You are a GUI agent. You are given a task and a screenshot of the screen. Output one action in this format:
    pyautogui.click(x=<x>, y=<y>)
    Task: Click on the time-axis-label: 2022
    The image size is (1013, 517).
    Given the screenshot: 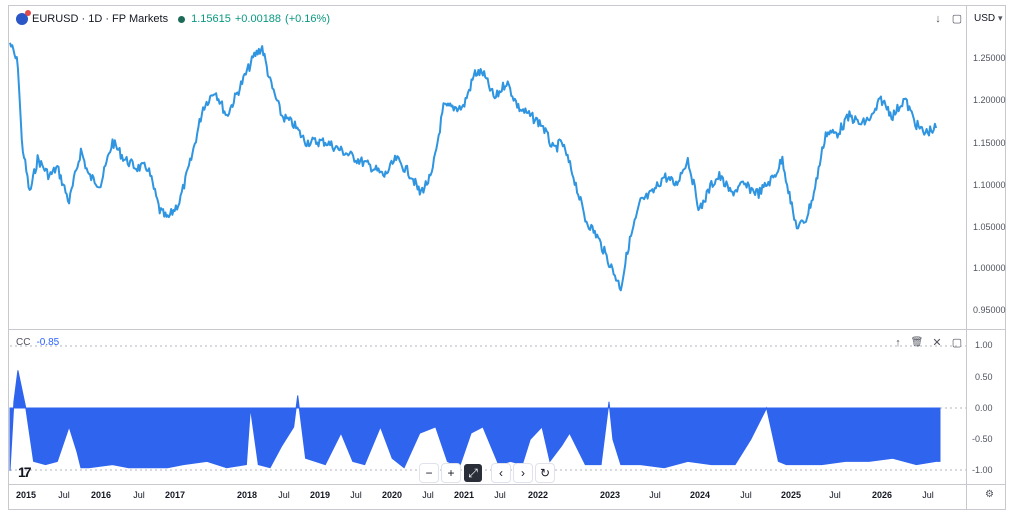 What is the action you would take?
    pyautogui.click(x=538, y=495)
    